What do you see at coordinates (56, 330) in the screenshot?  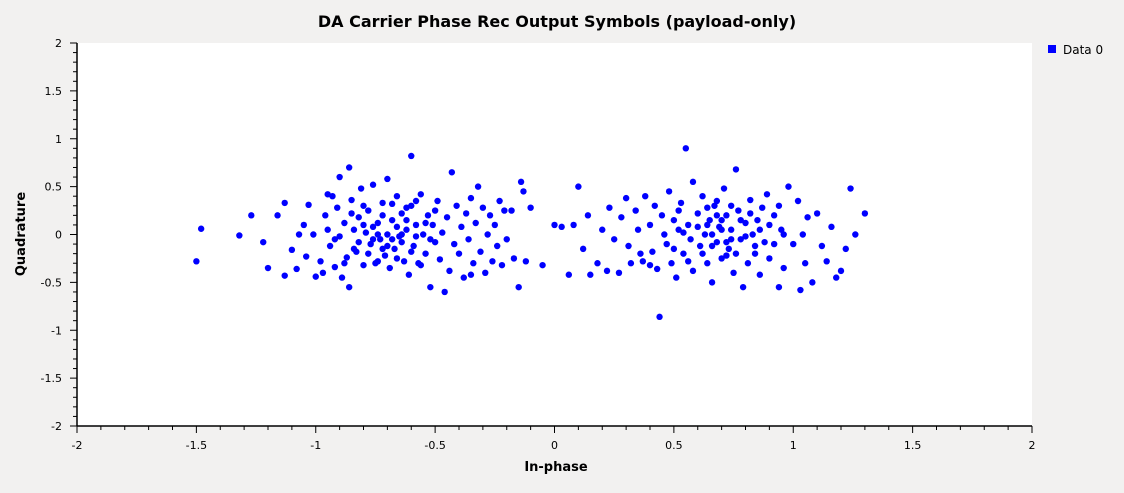 I see `y-tick-label: -1` at bounding box center [56, 330].